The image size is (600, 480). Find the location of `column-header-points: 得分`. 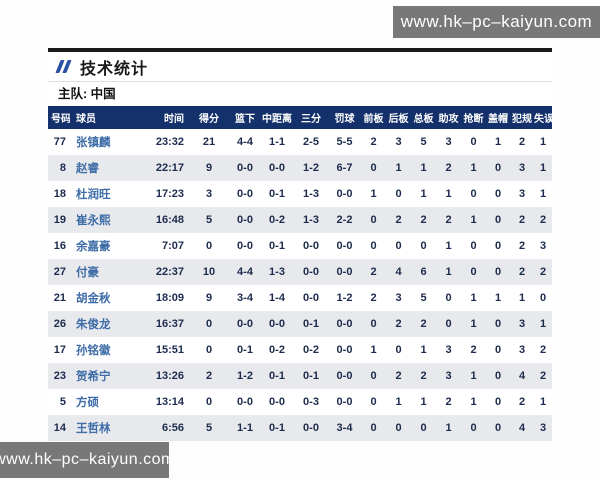

column-header-points: 得分 is located at coordinates (209, 119).